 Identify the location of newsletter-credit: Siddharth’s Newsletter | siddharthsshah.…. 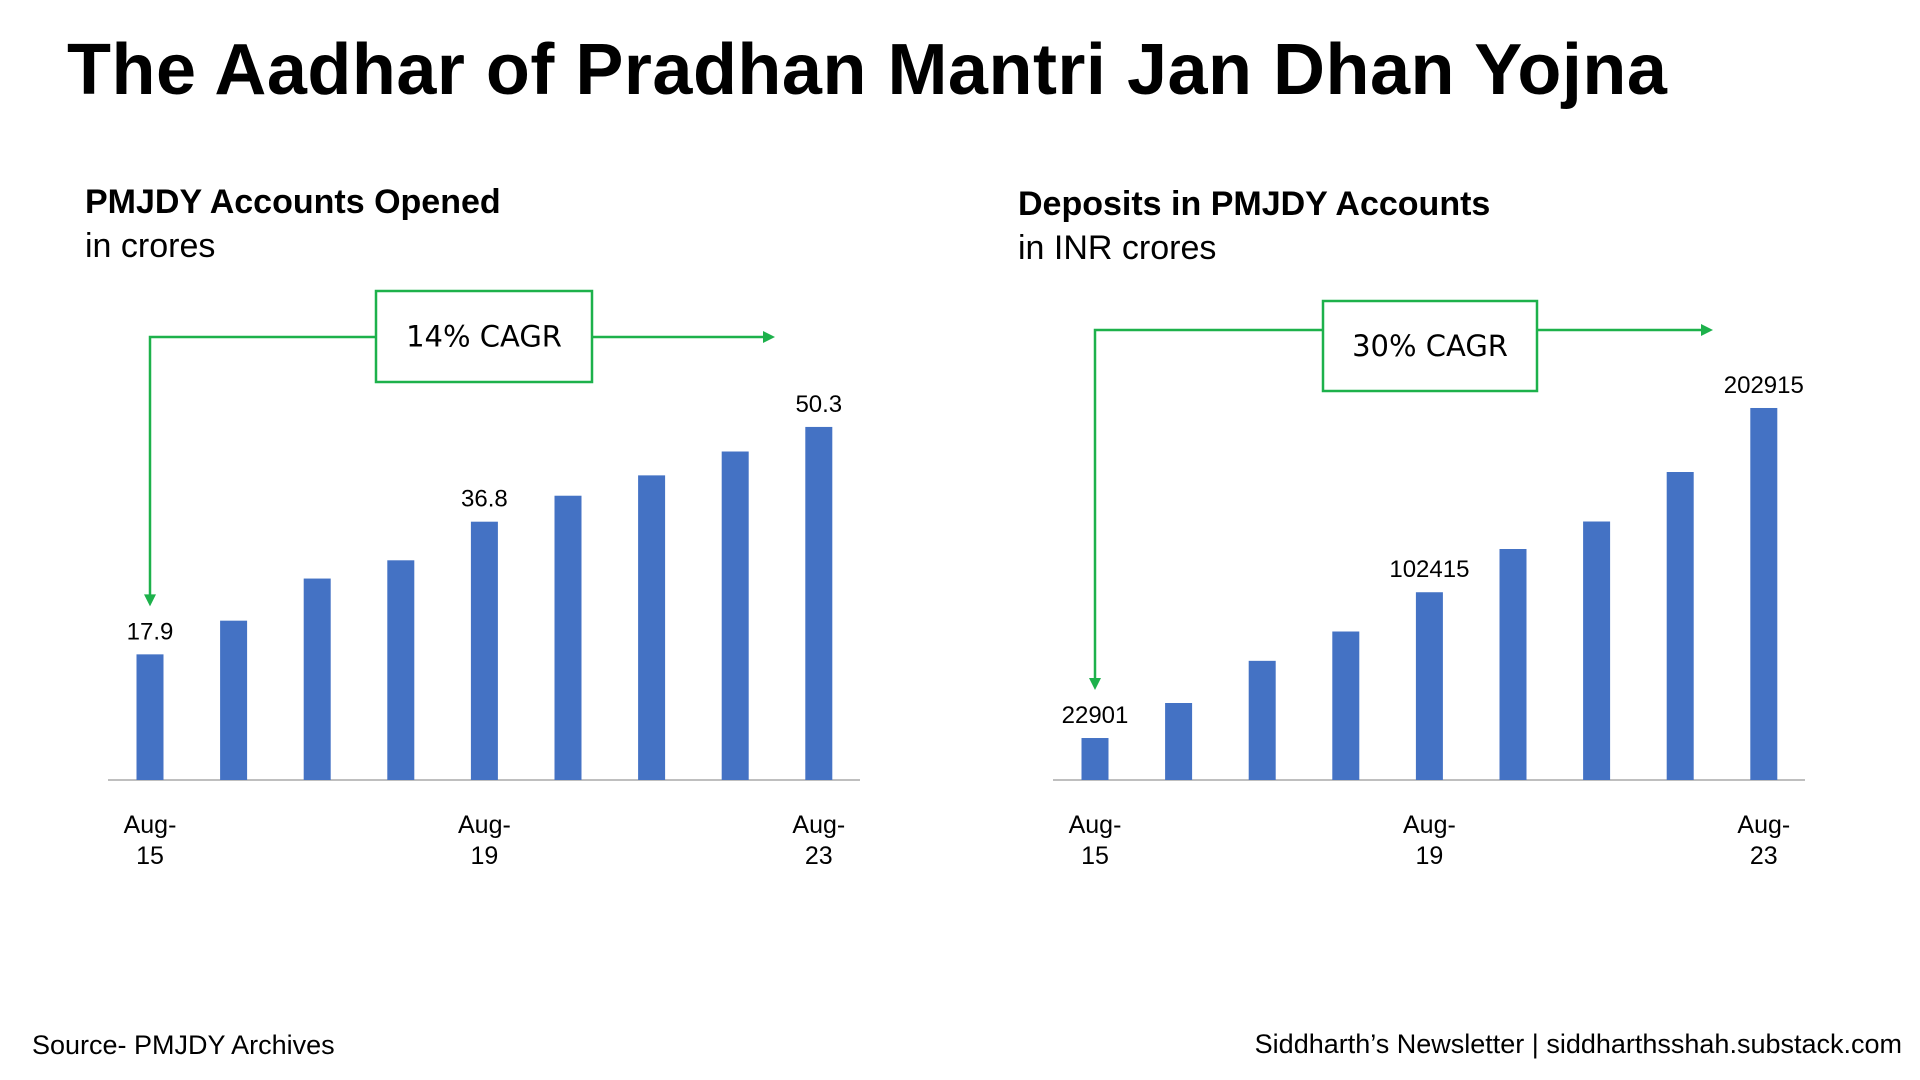
(1578, 1044).